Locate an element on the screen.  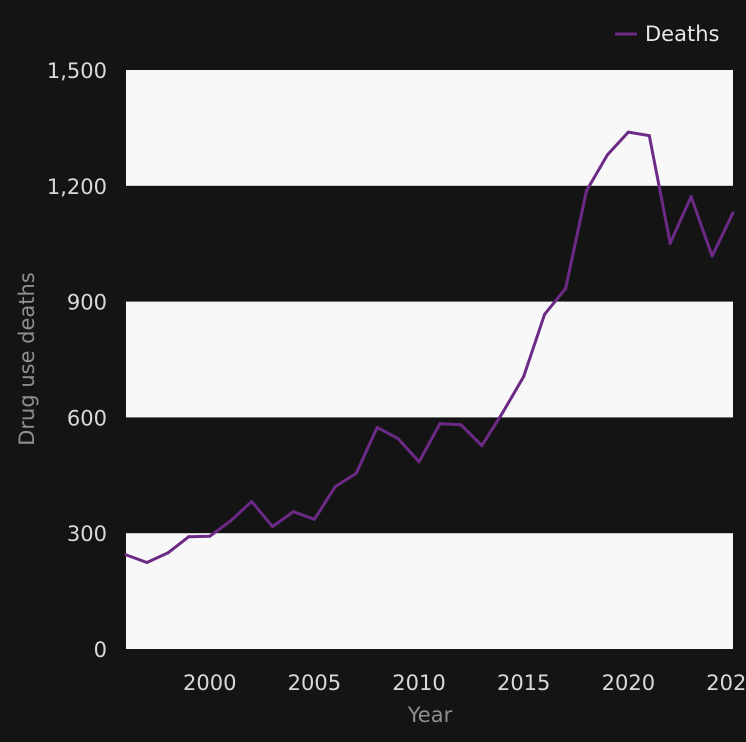
y-axis-ticks: 0 300 600 900 1,200 1,500 is located at coordinates (77, 360).